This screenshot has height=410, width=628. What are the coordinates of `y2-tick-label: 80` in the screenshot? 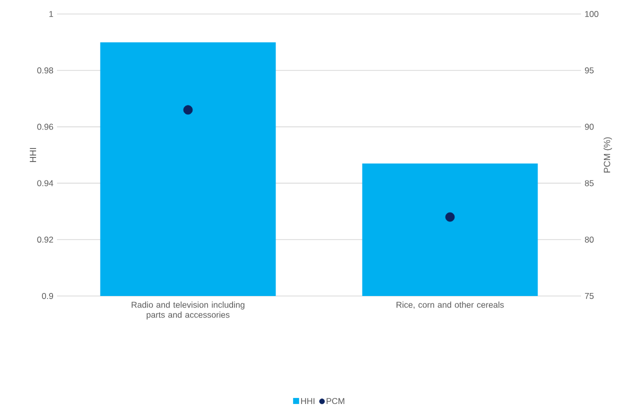 It's located at (589, 239).